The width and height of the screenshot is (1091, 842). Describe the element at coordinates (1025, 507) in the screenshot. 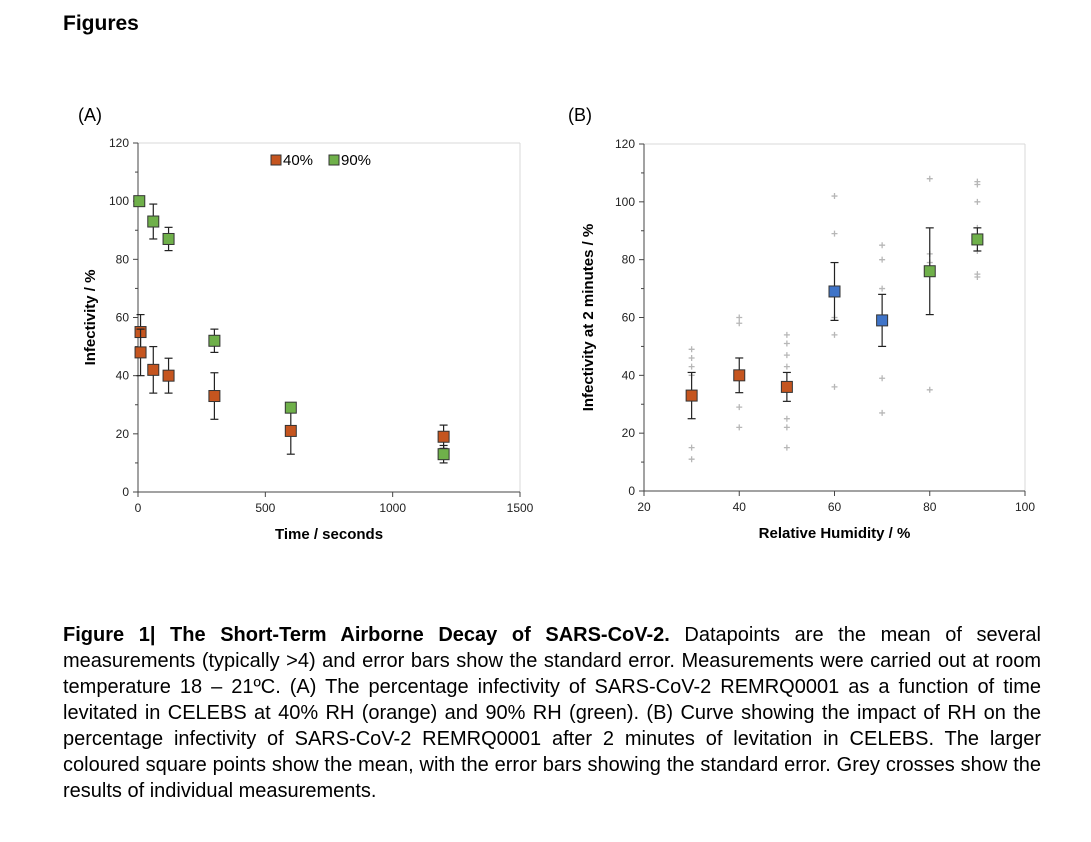

I see `x-tick-label: 100` at that location.